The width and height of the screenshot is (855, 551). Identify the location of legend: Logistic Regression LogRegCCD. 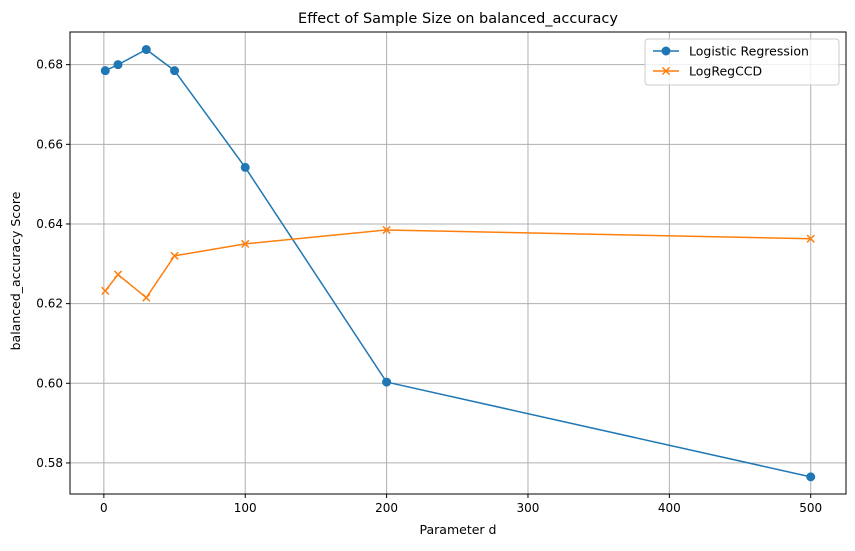
(742, 62).